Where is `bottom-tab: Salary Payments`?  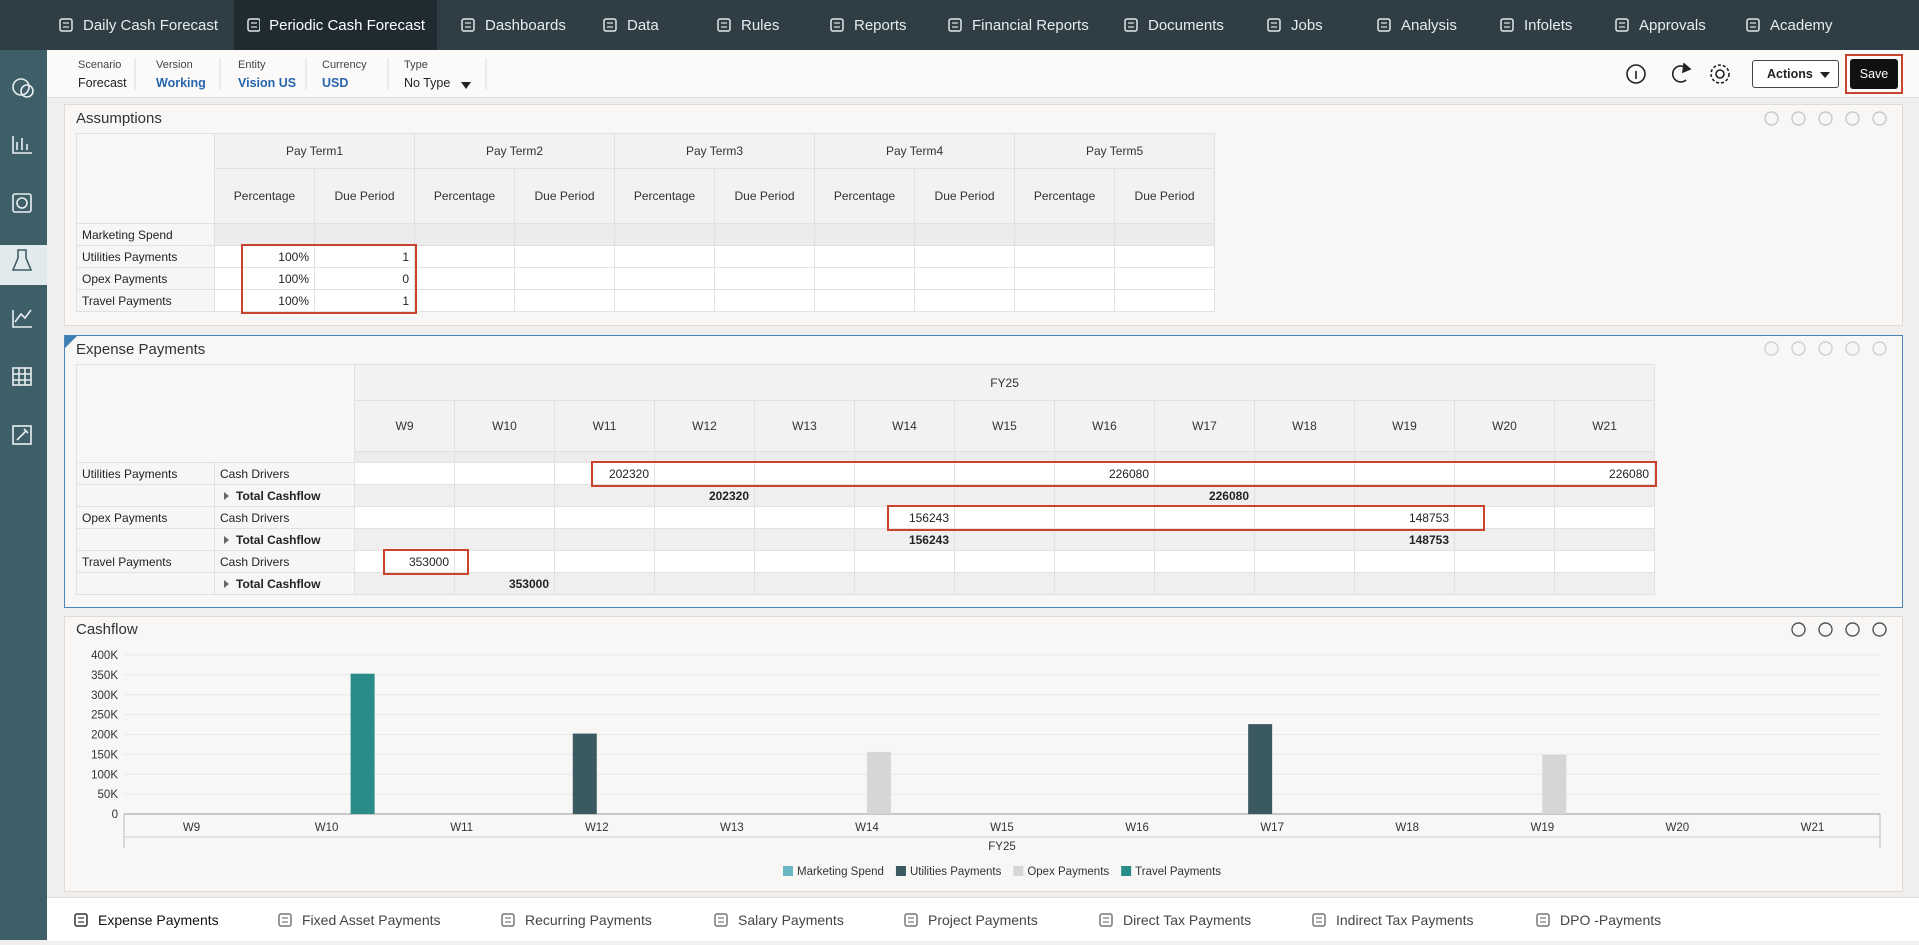 bottom-tab: Salary Payments is located at coordinates (778, 919).